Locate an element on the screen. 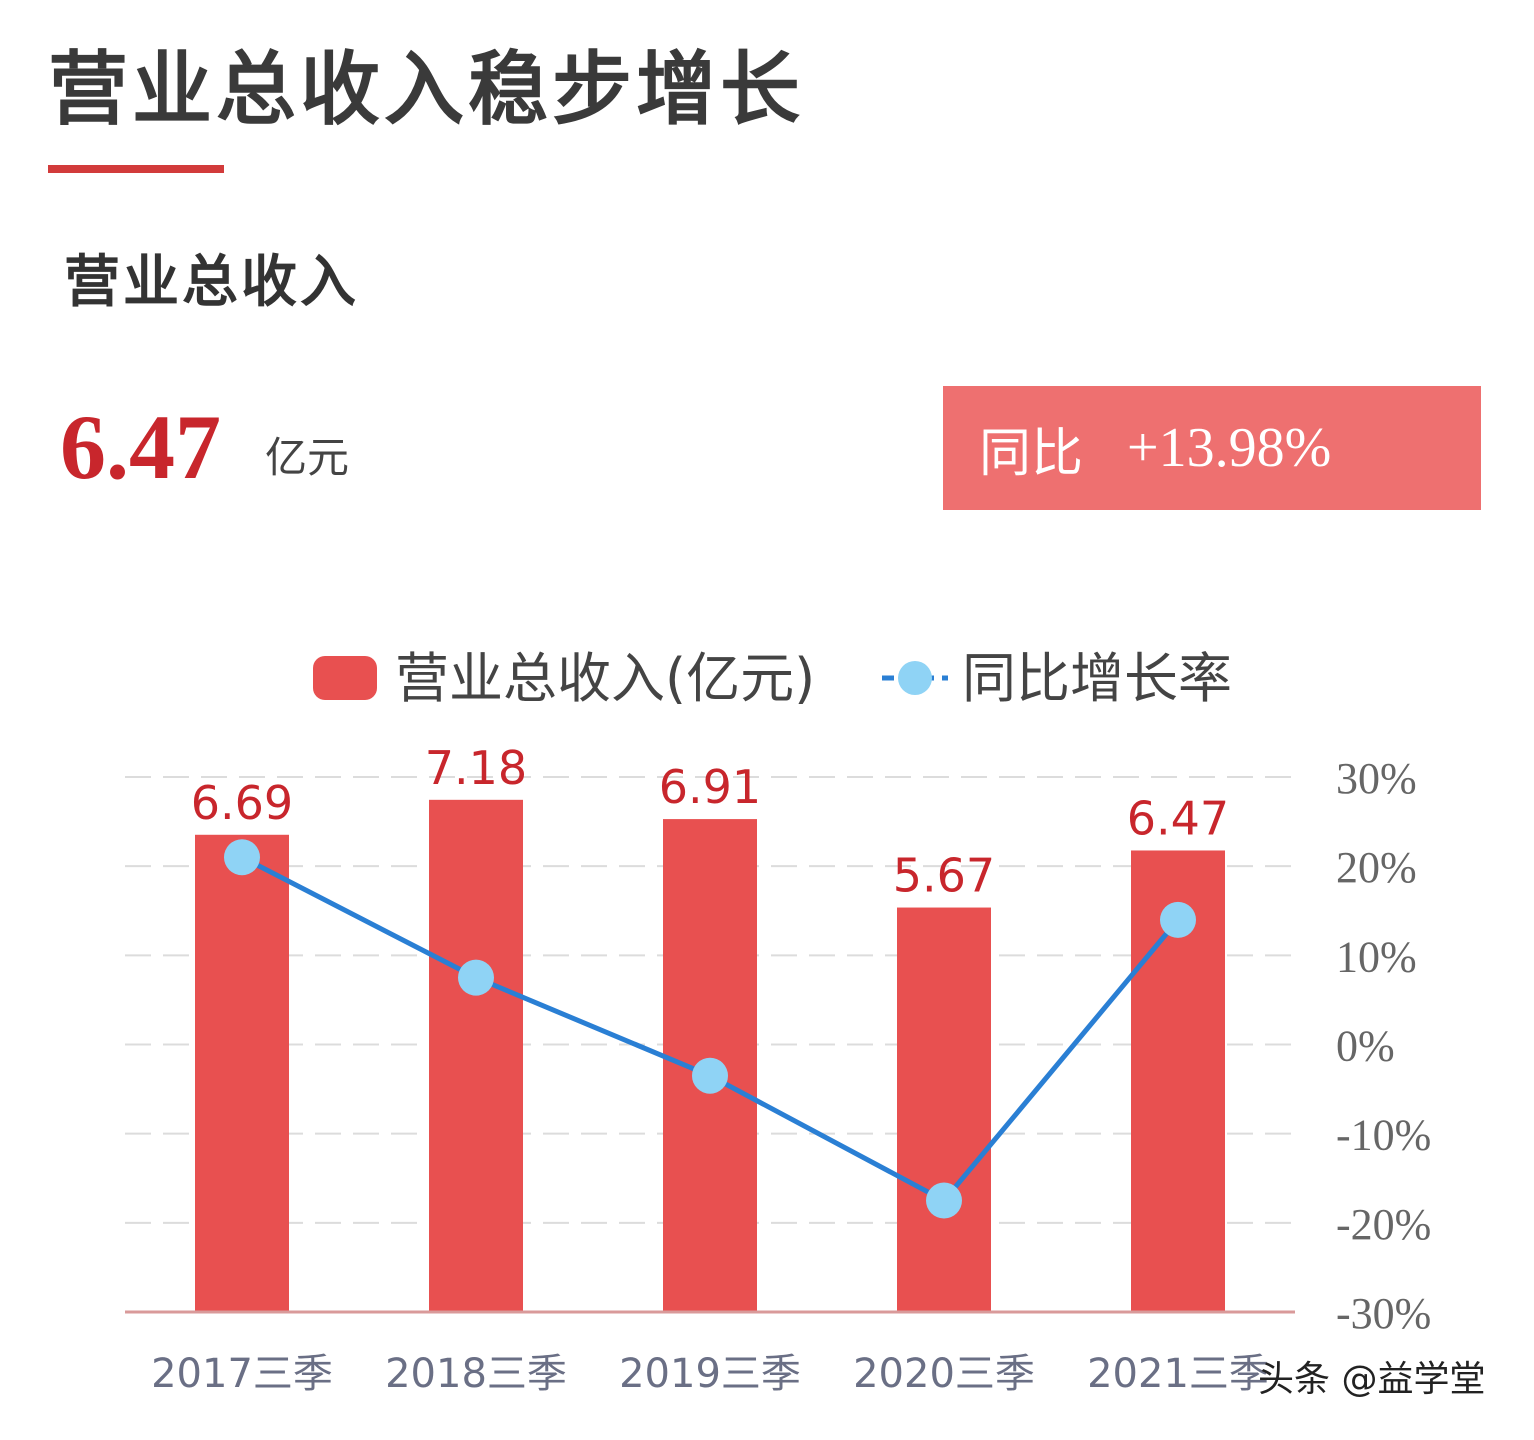 The width and height of the screenshot is (1534, 1440). bar-data-label: 7.18 is located at coordinates (476, 768).